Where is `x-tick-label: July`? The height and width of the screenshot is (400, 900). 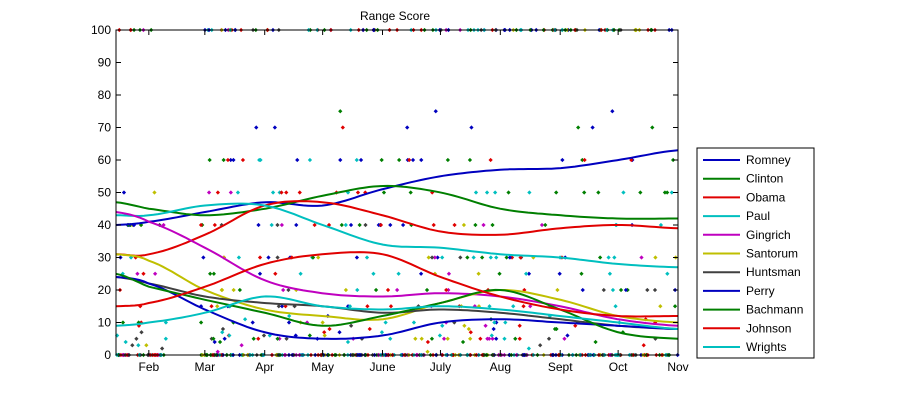 x-tick-label: July is located at coordinates (440, 367).